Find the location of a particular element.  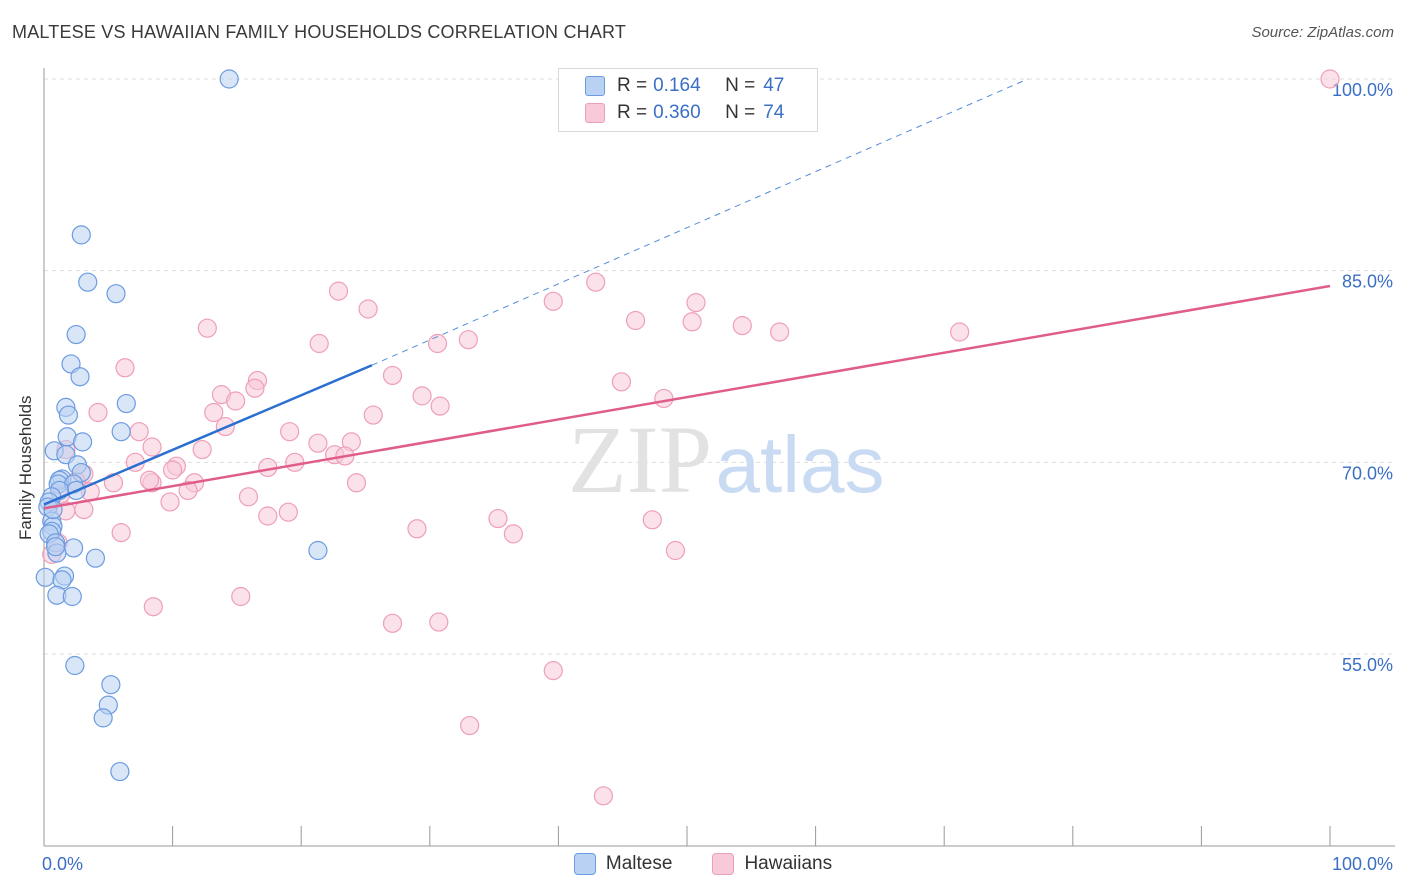

r-value: 0.360 is located at coordinates (677, 112).